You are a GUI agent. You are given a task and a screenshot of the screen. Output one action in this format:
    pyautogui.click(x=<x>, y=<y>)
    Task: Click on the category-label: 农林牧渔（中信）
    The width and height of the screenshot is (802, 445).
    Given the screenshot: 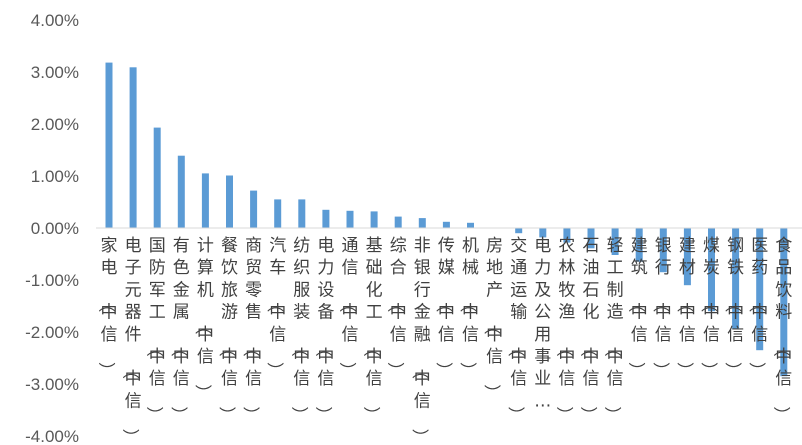 What is the action you would take?
    pyautogui.click(x=564, y=329)
    